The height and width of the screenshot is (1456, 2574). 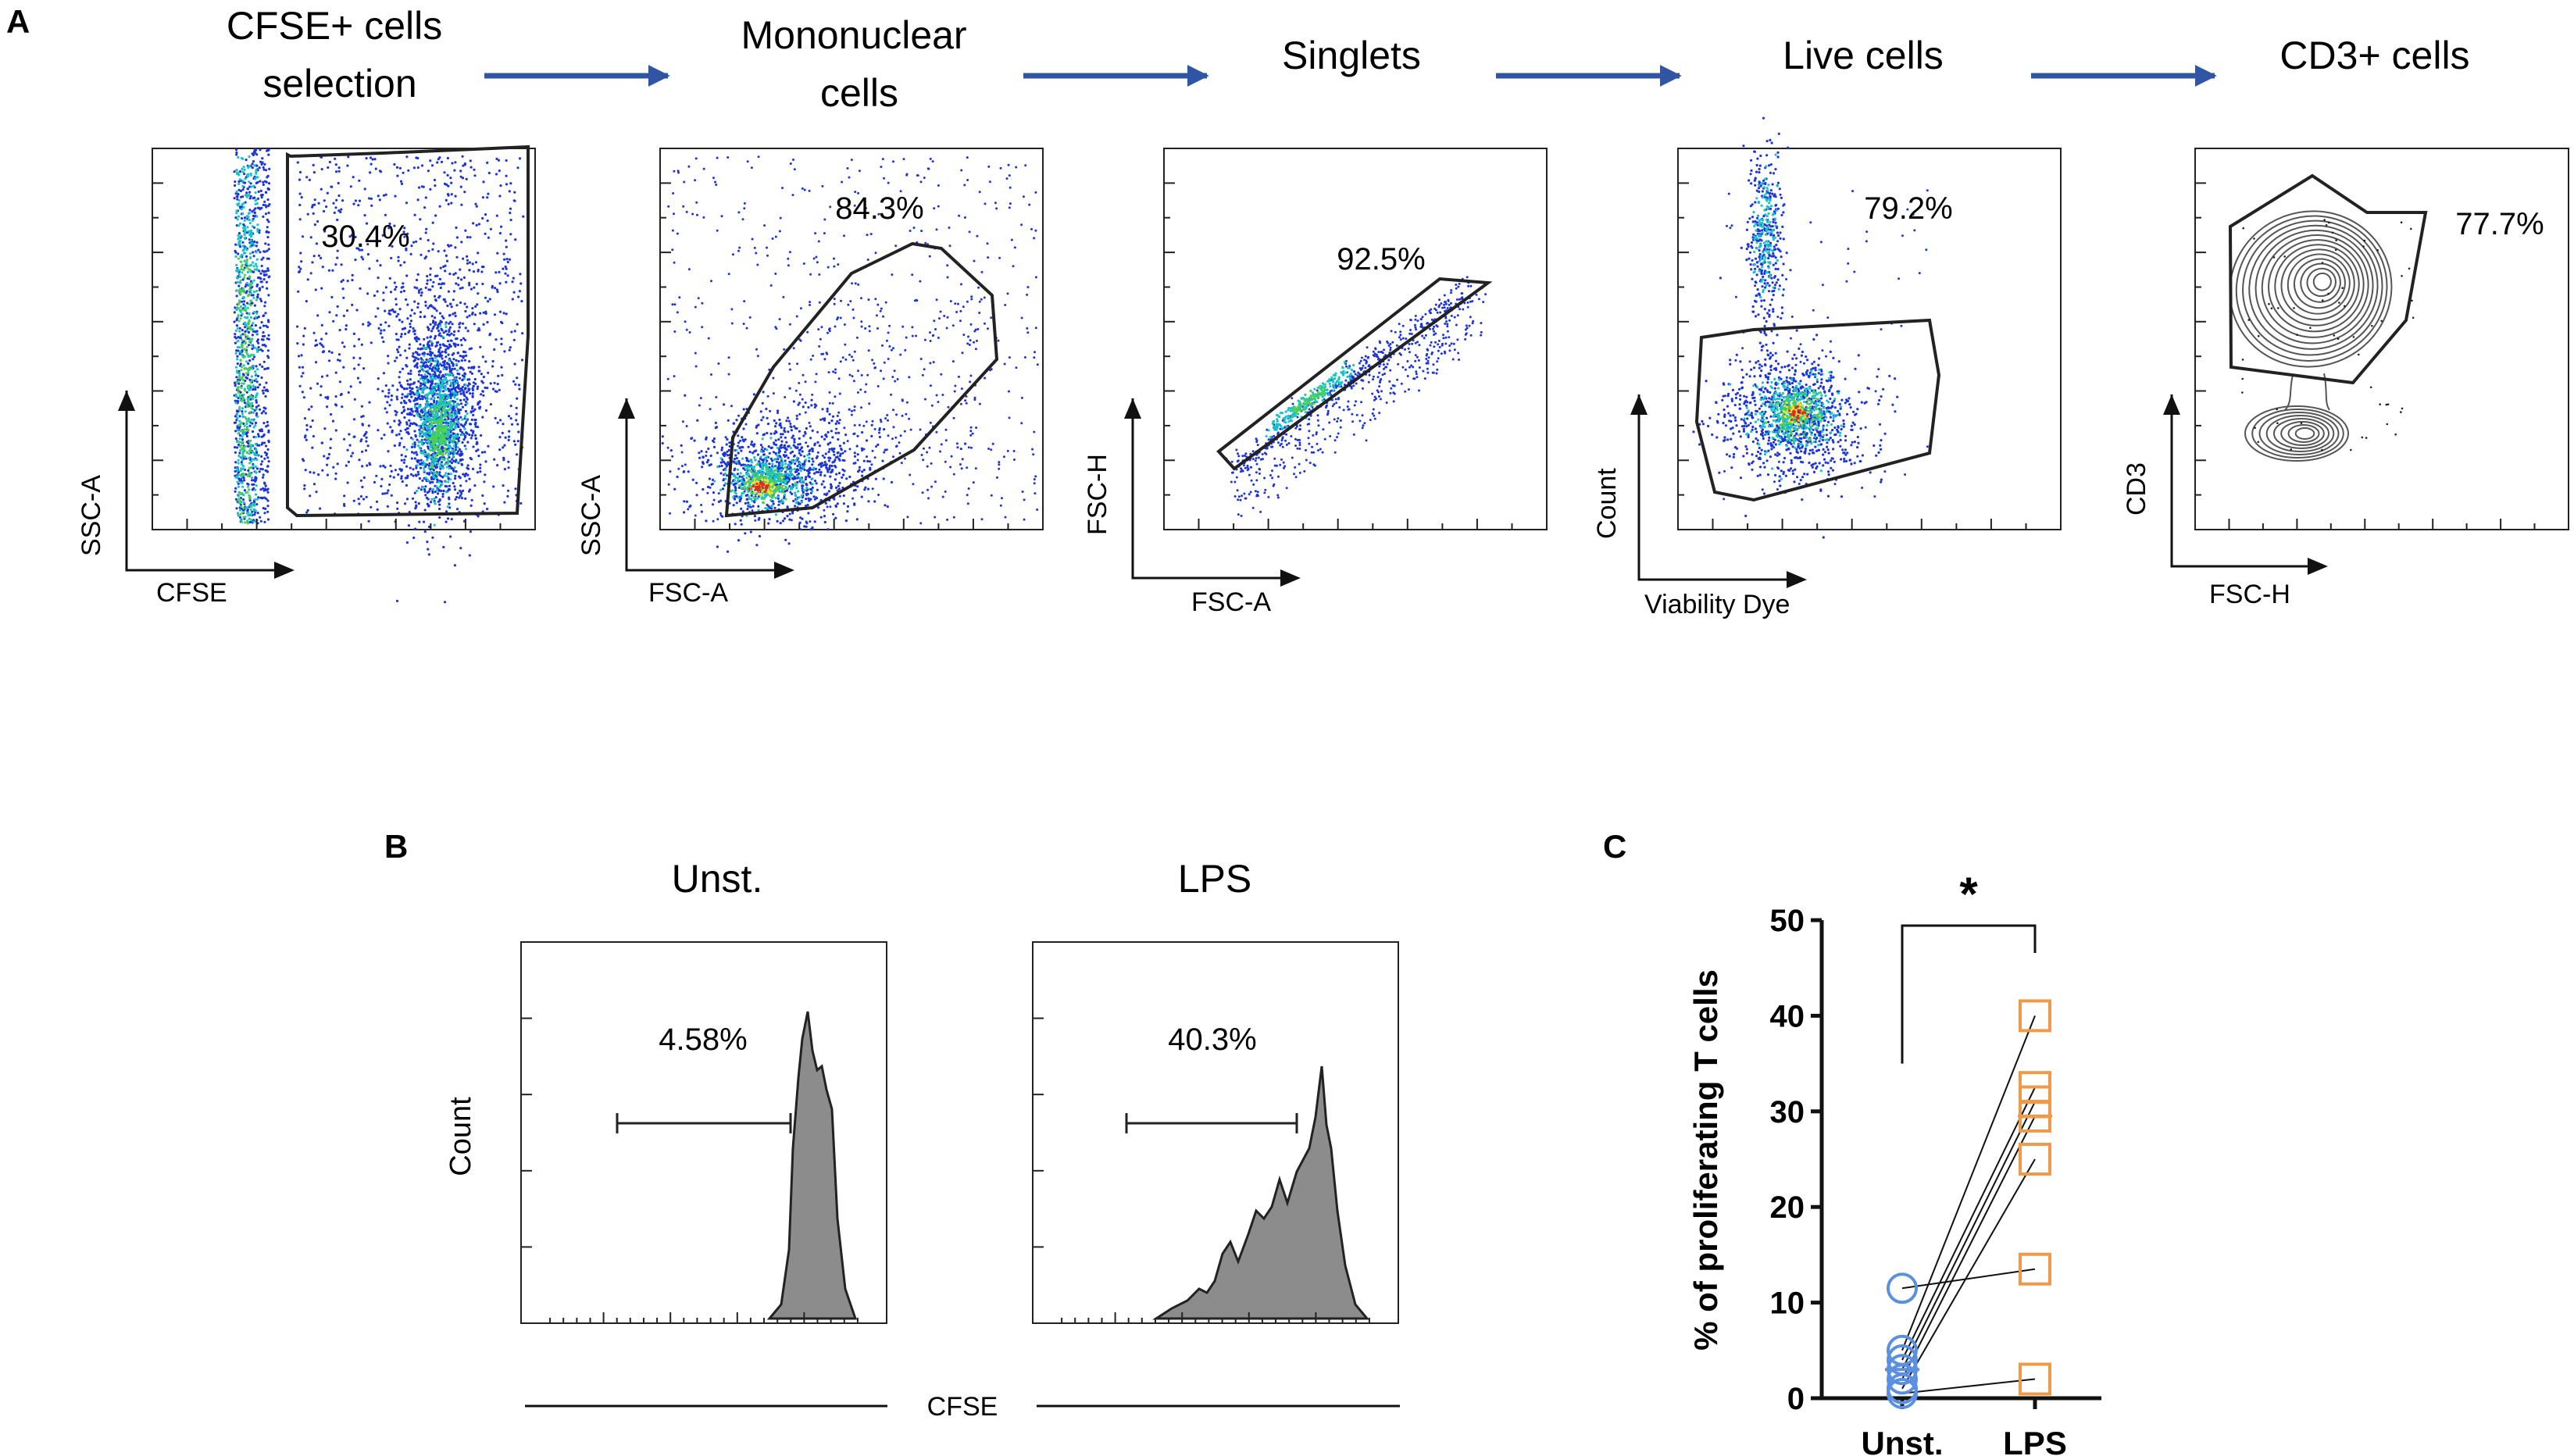 I want to click on significance-star: *, so click(x=1968, y=894).